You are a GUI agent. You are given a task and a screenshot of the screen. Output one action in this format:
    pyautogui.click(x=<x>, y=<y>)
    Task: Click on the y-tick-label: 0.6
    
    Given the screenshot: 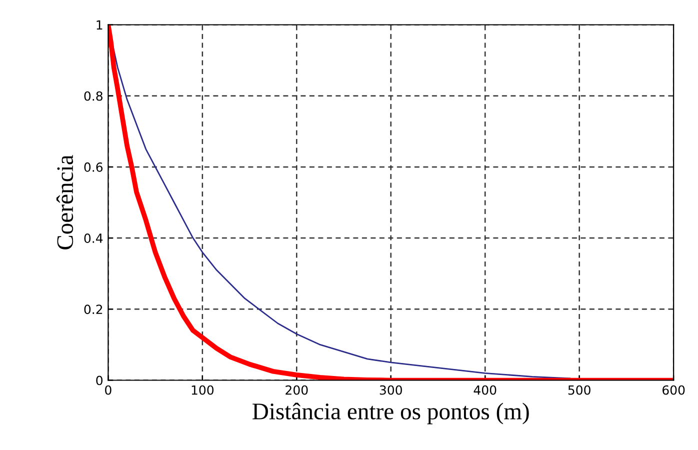 What is the action you would take?
    pyautogui.click(x=93, y=167)
    